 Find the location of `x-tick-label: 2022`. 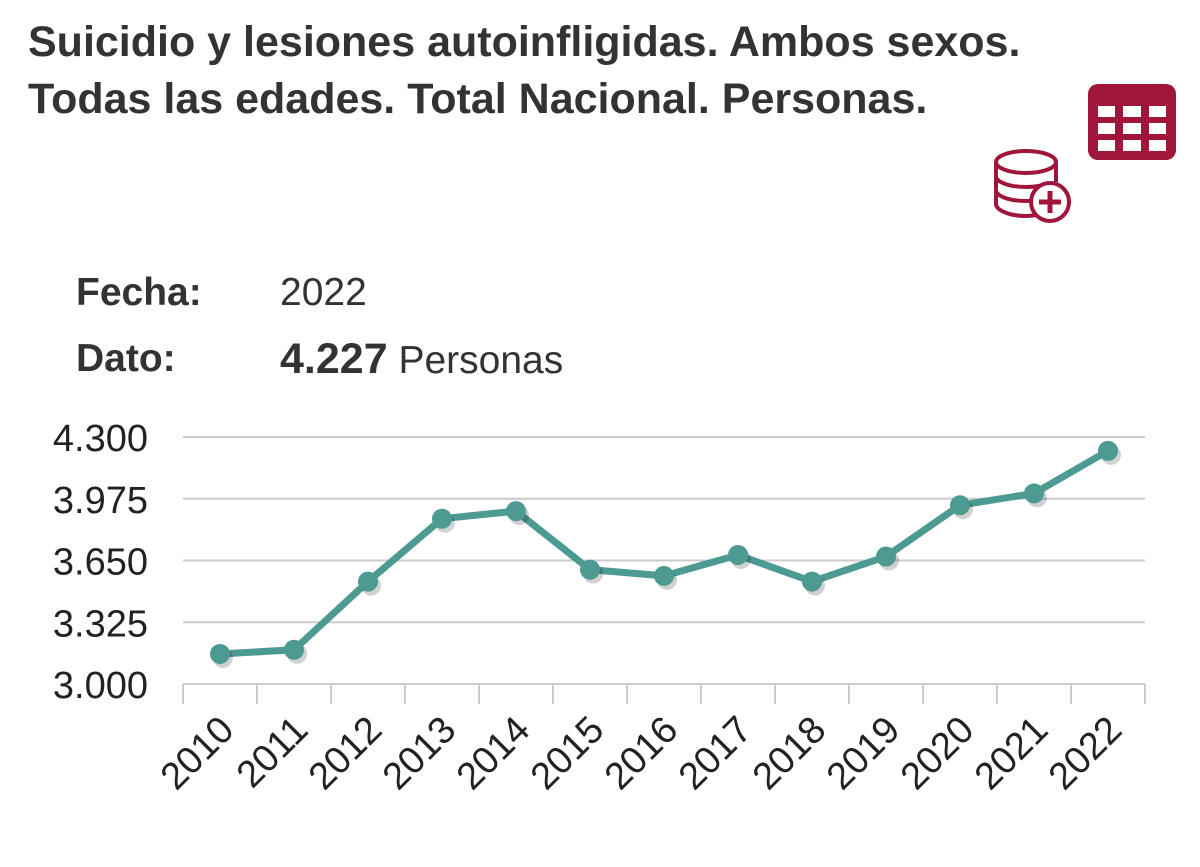

x-tick-label: 2022 is located at coordinates (1085, 753).